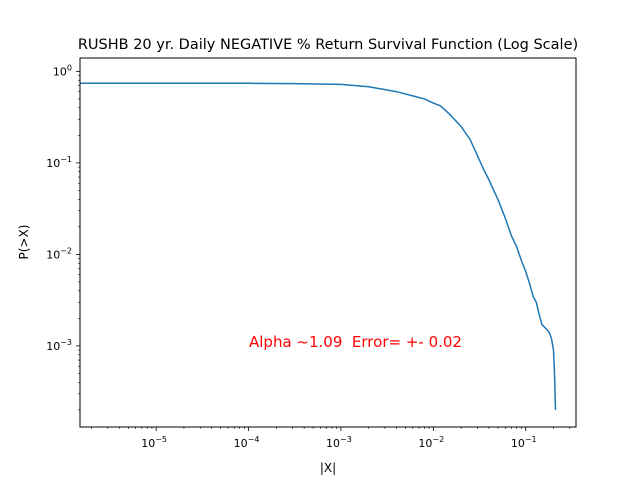 Image resolution: width=640 pixels, height=480 pixels. What do you see at coordinates (154, 442) in the screenshot?
I see `x-tick-label: 10⁻⁵` at bounding box center [154, 442].